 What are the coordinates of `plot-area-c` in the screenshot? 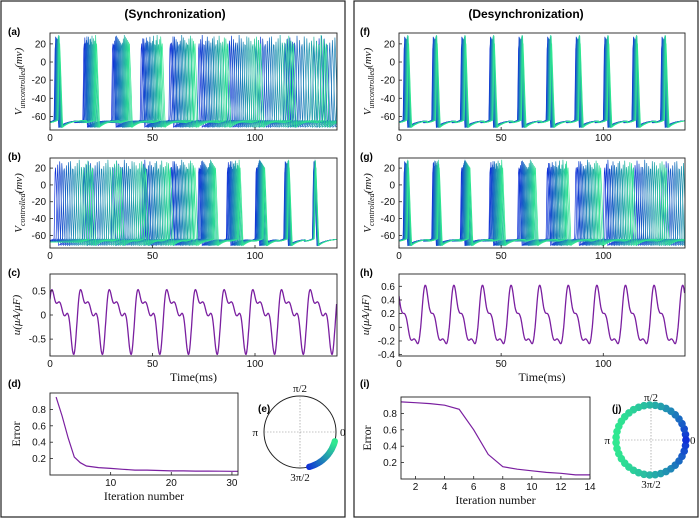 It's located at (193, 322).